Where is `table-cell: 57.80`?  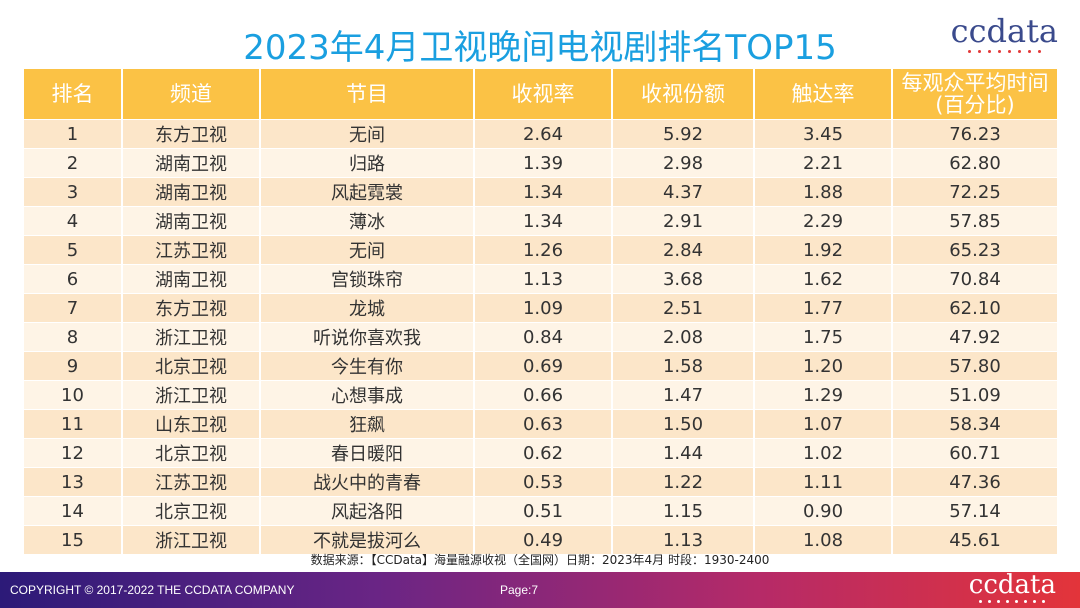 table-cell: 57.80 is located at coordinates (974, 366).